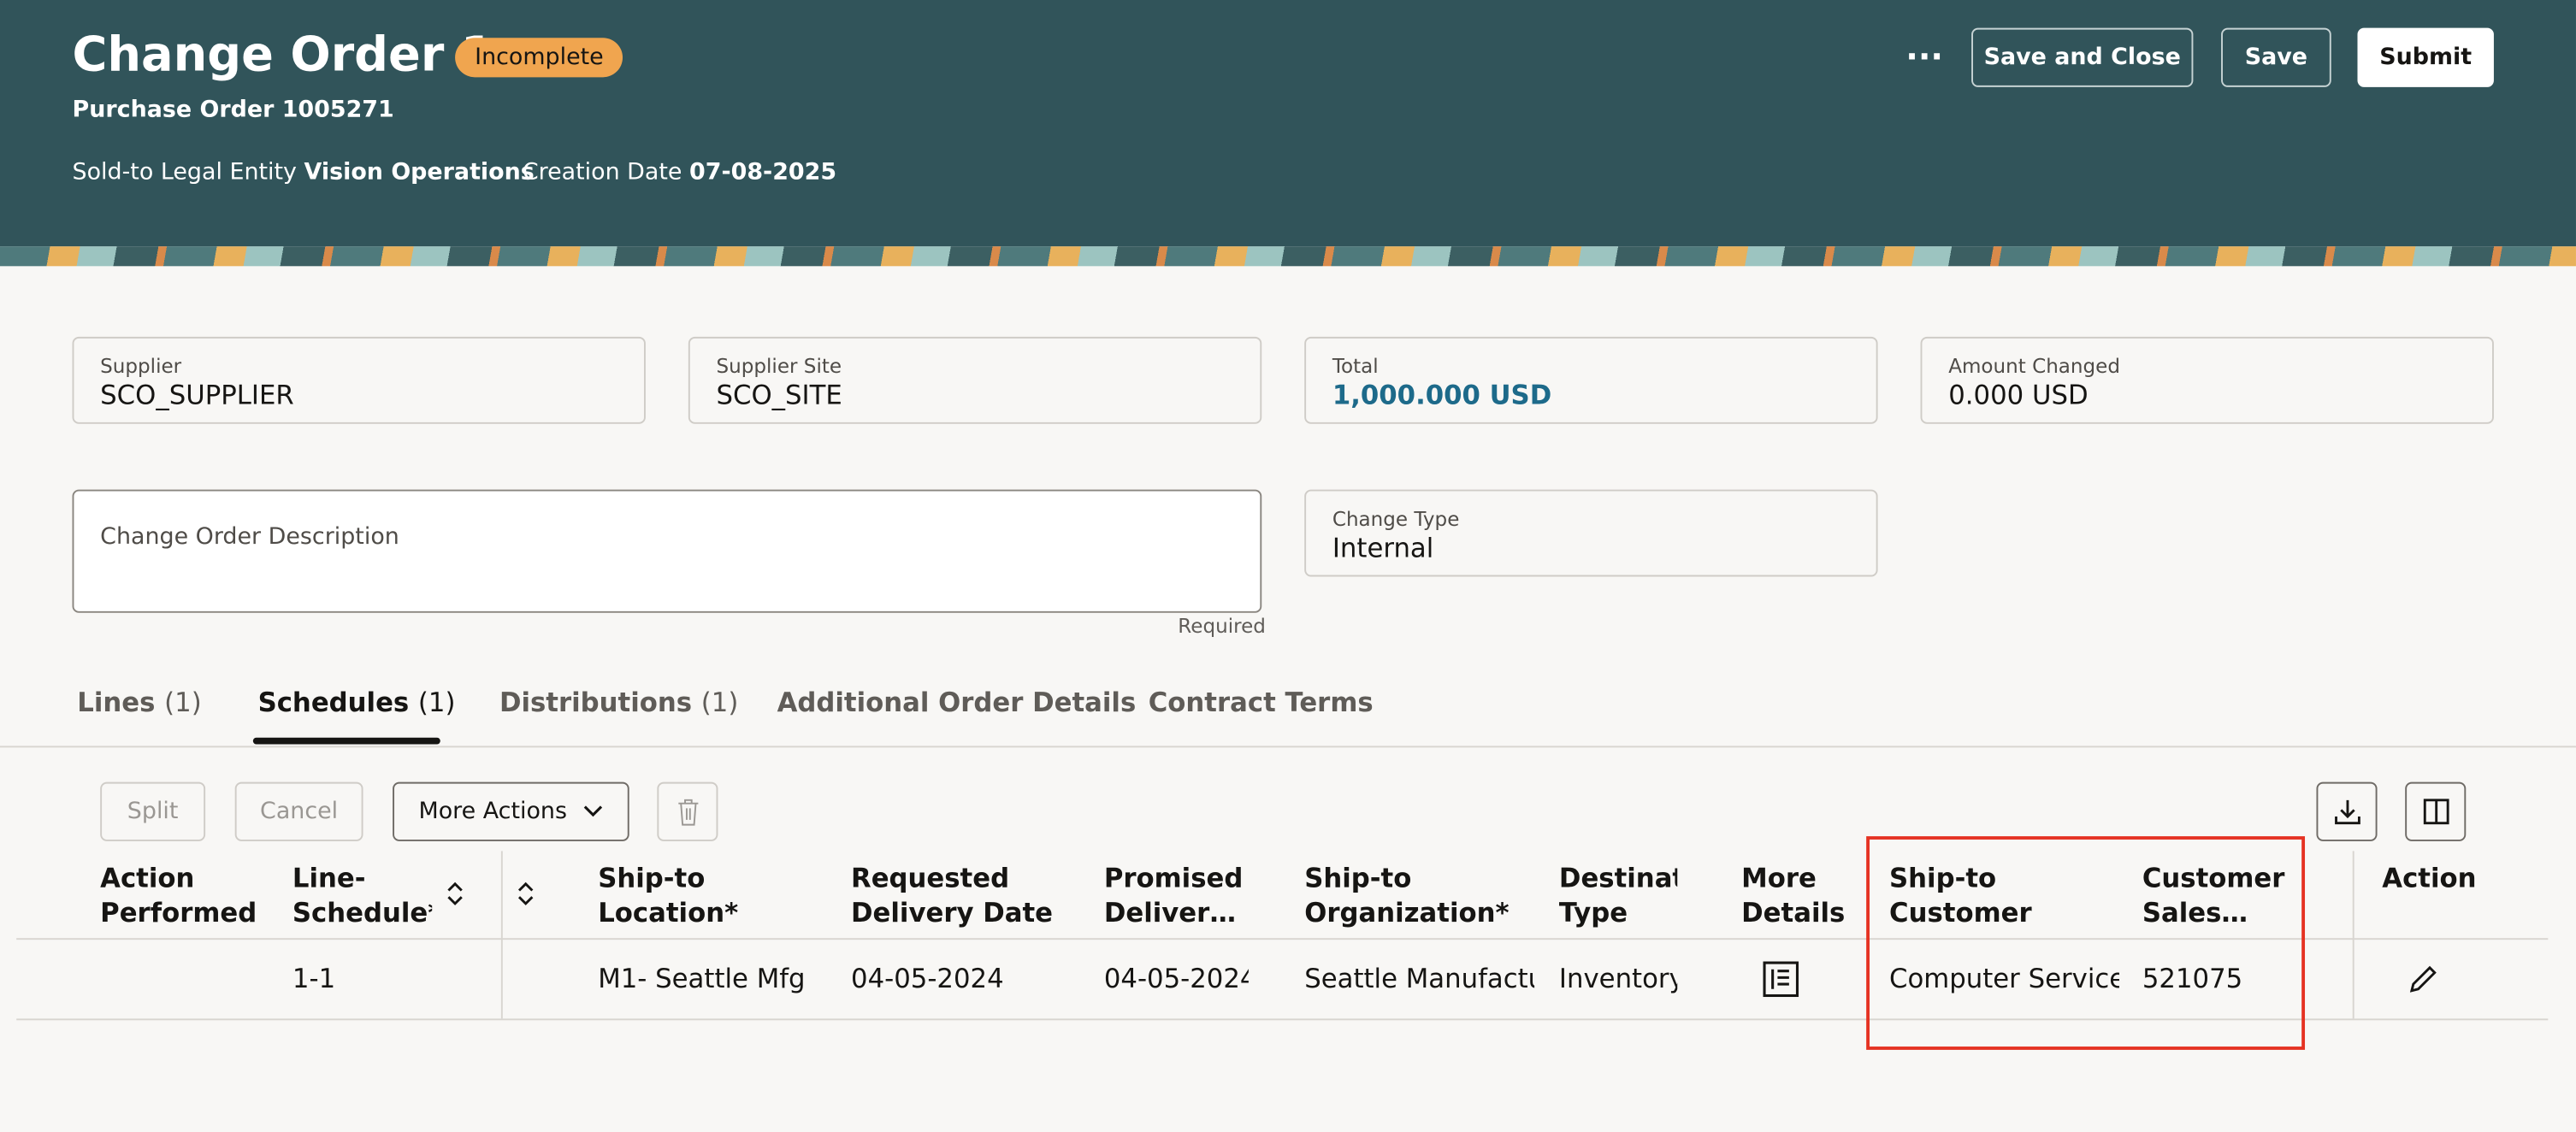 The height and width of the screenshot is (1132, 2576). What do you see at coordinates (283, 54) in the screenshot?
I see `title: Change Order 1` at bounding box center [283, 54].